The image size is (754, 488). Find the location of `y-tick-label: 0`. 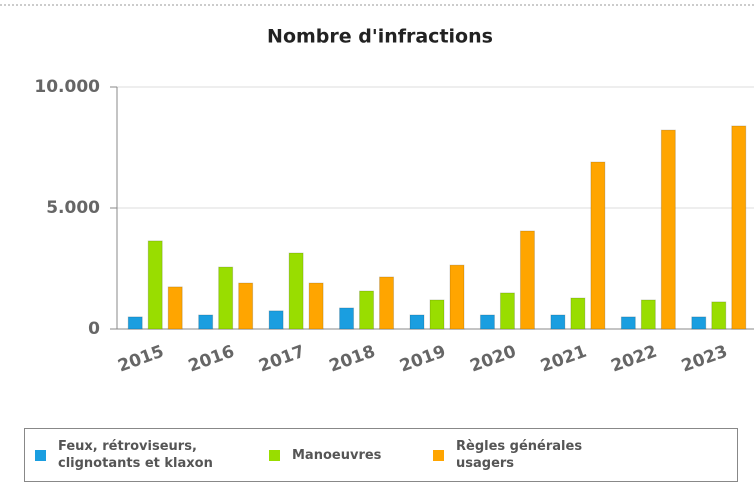

y-tick-label: 0 is located at coordinates (94, 329).